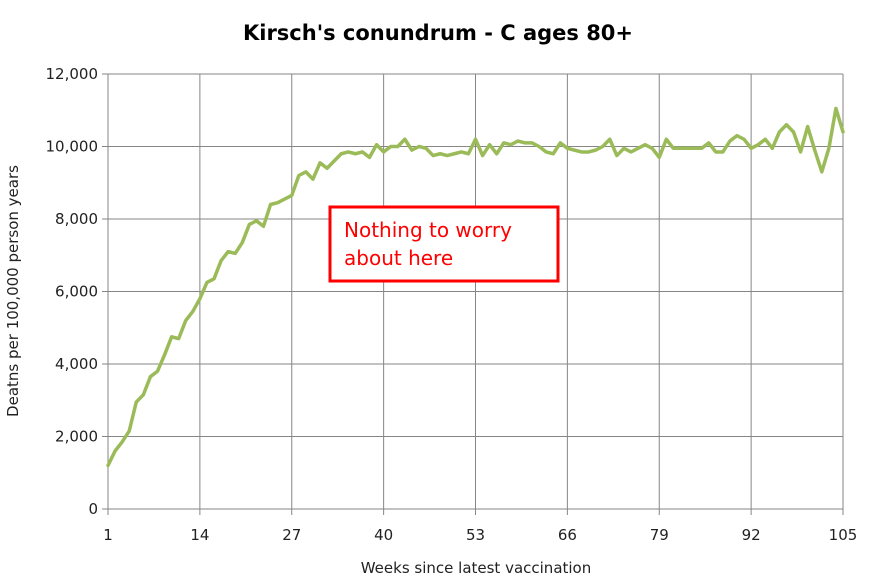  Describe the element at coordinates (199, 535) in the screenshot. I see `x-tick-label: 14` at that location.